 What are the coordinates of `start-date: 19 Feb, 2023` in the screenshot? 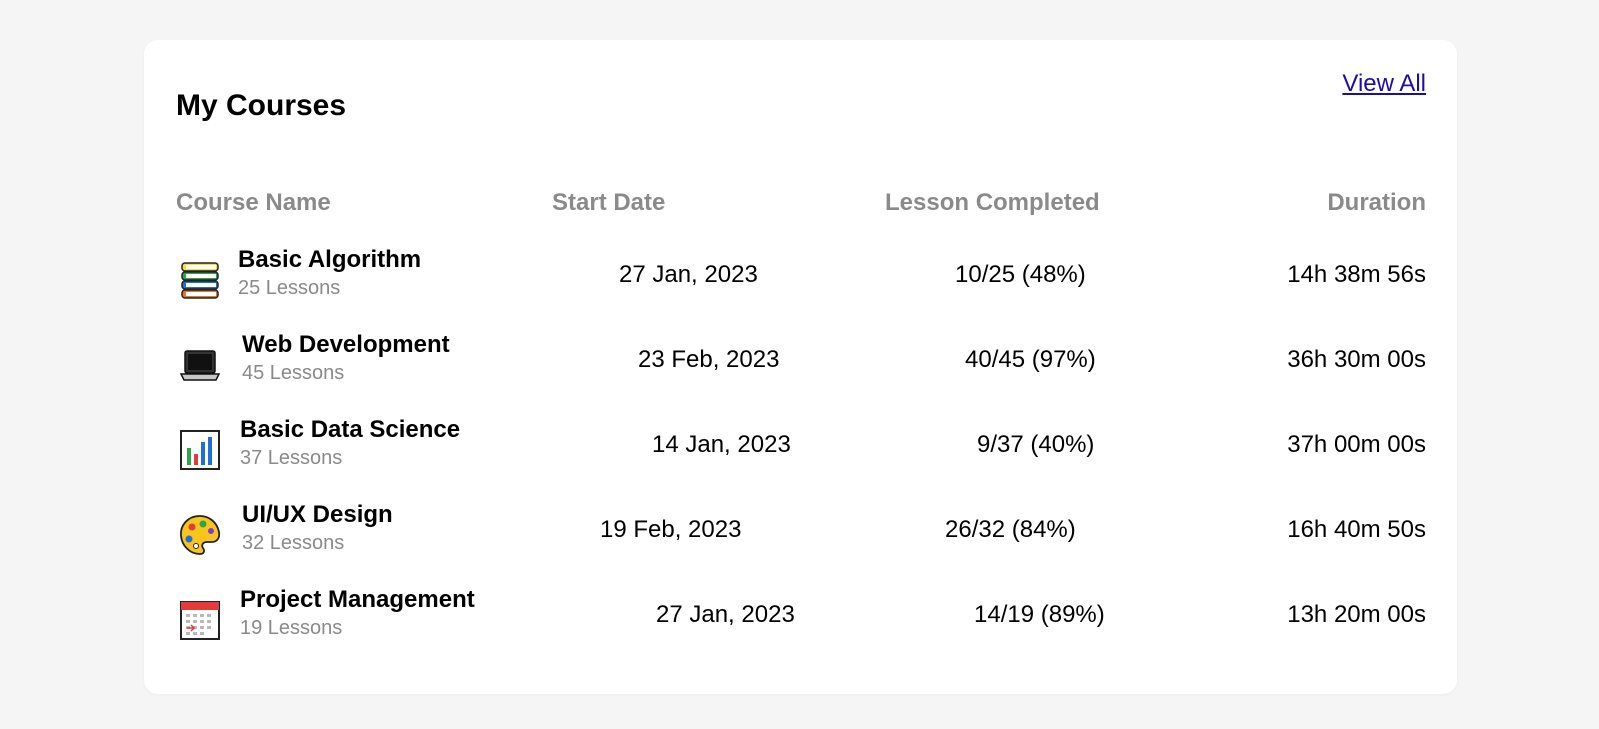 It's located at (671, 529).